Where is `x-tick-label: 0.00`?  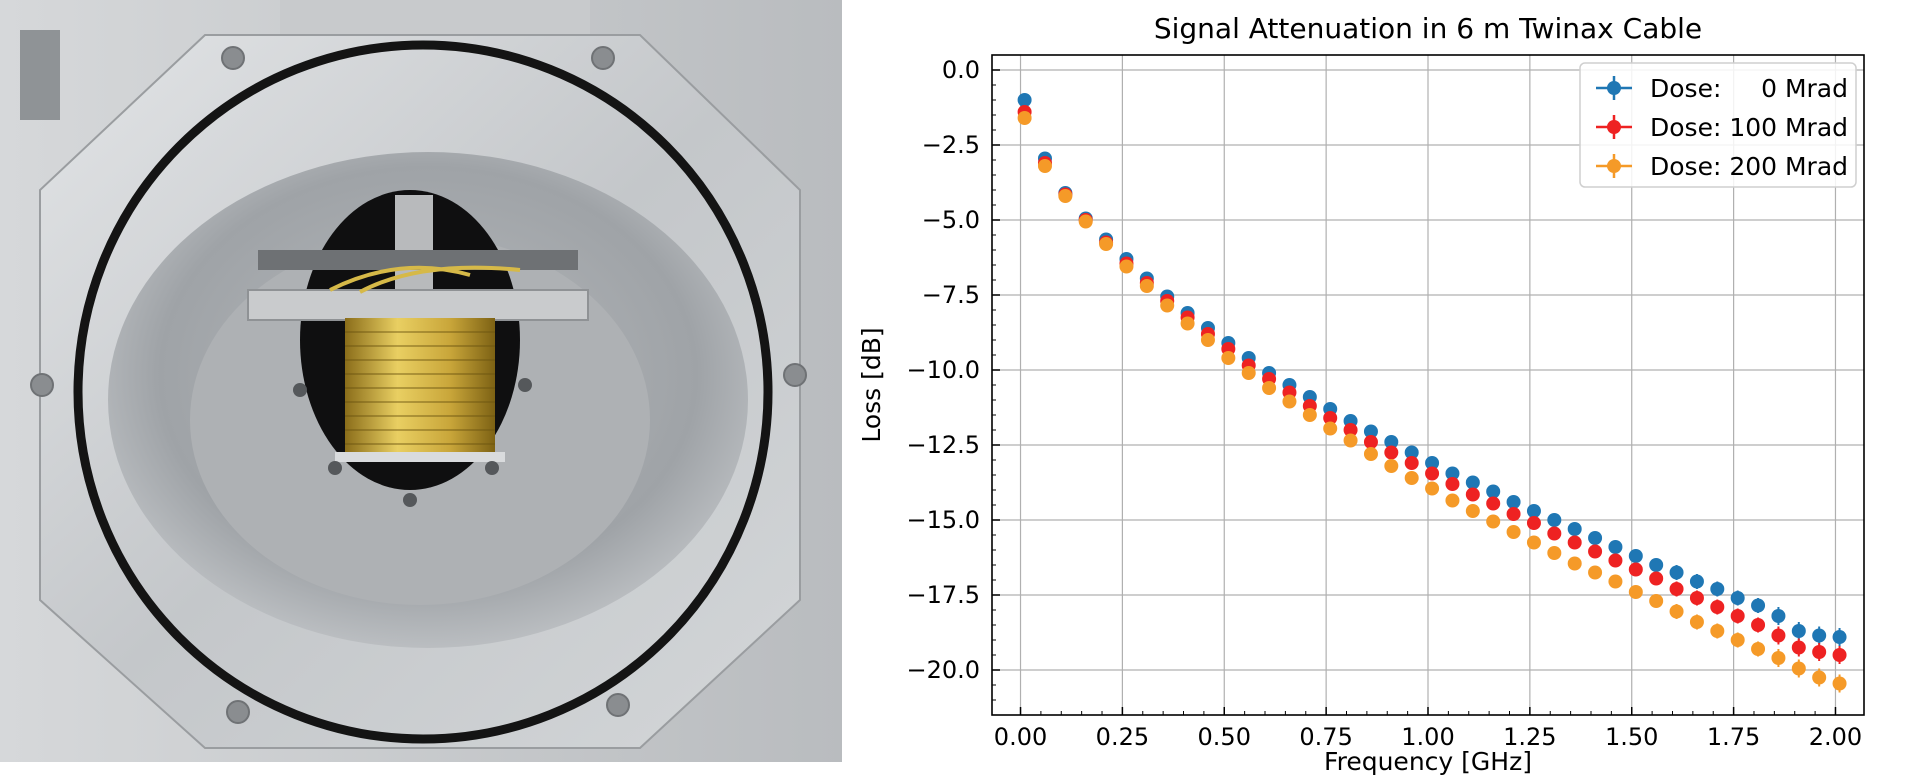
x-tick-label: 0.00 is located at coordinates (1020, 737).